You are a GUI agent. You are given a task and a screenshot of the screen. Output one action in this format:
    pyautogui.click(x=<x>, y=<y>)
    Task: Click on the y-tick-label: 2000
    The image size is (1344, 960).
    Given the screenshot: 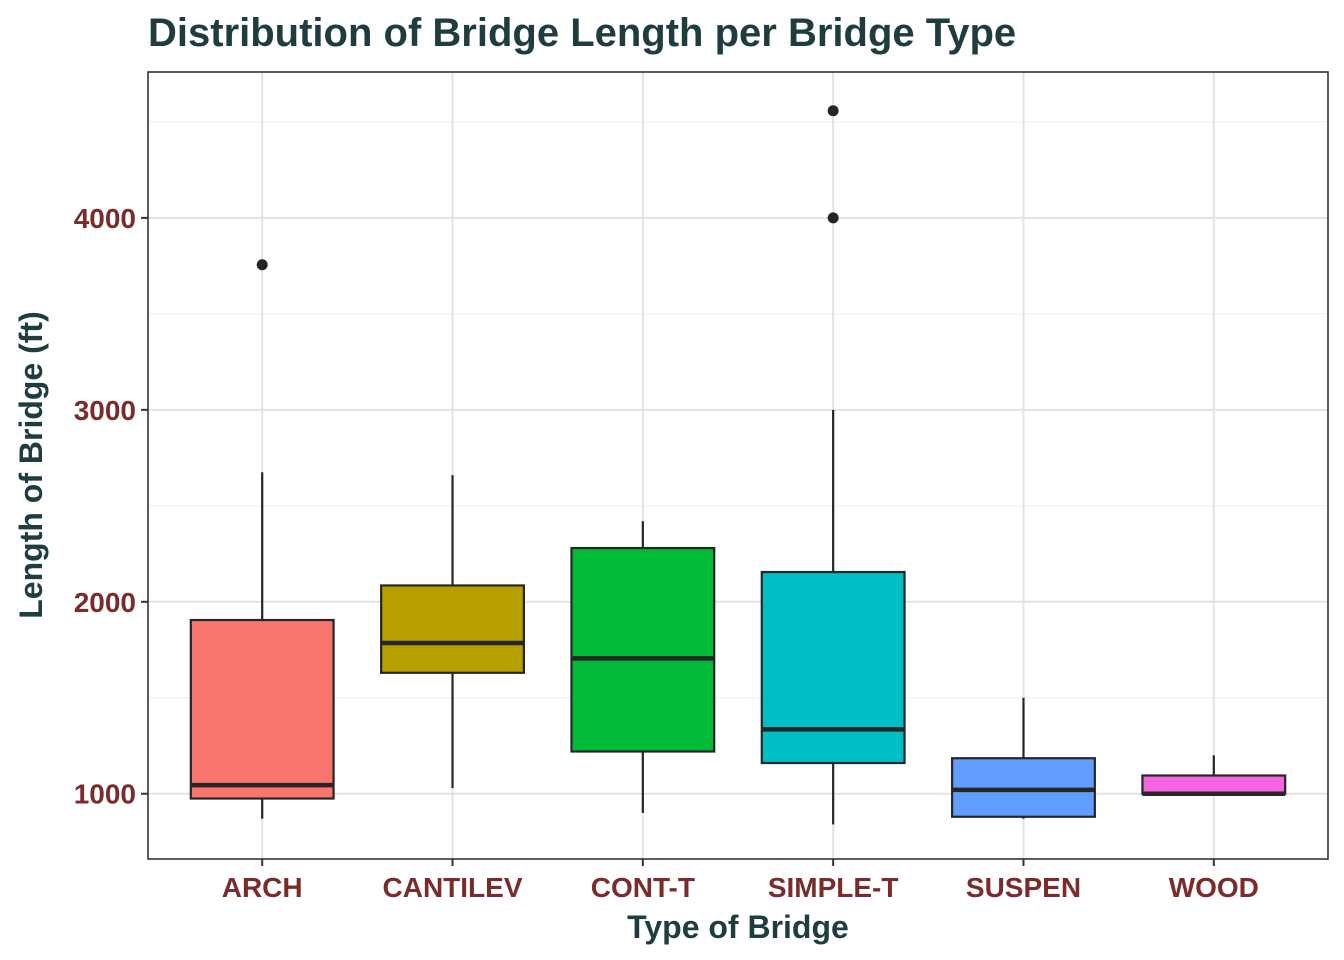 What is the action you would take?
    pyautogui.click(x=105, y=602)
    